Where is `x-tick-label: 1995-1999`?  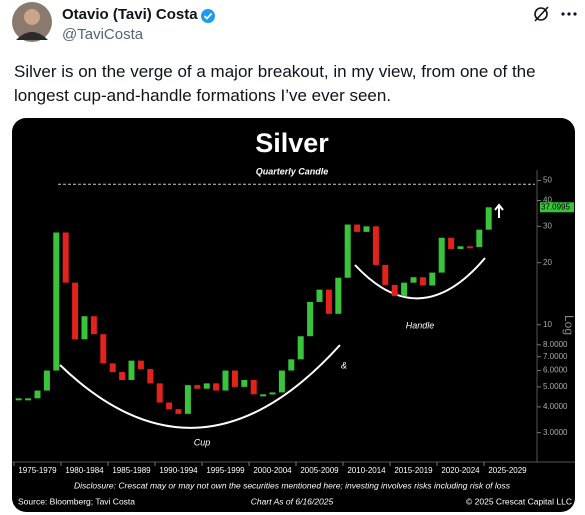
x-tick-label: 1995-1999 is located at coordinates (225, 470).